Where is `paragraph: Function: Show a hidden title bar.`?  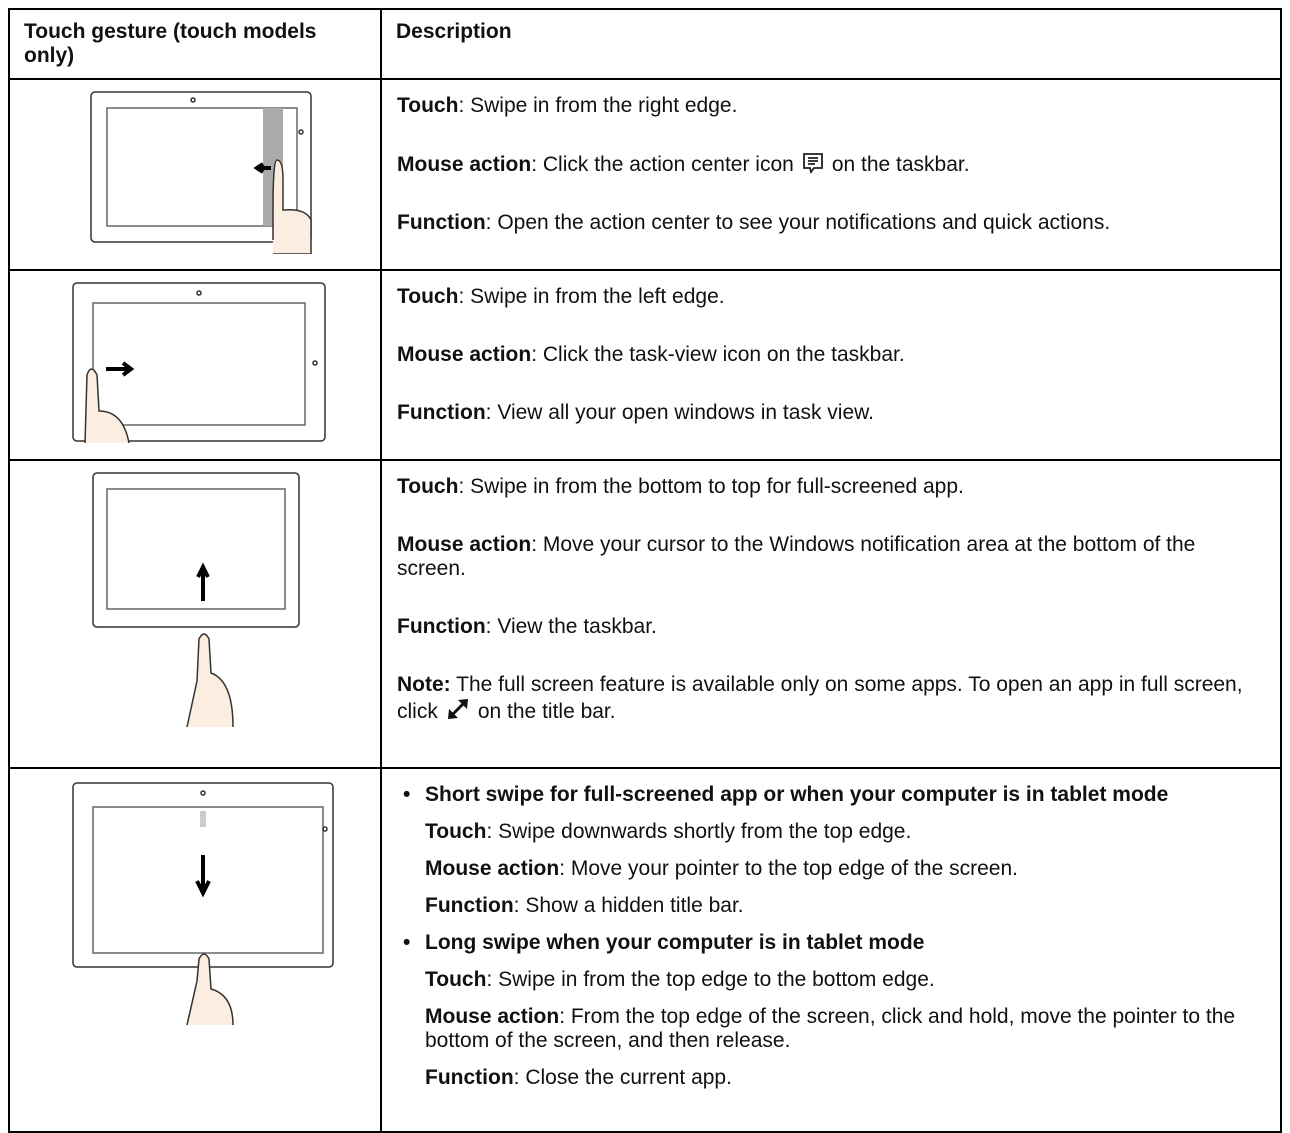
paragraph: Function: Show a hidden title bar. is located at coordinates (845, 906).